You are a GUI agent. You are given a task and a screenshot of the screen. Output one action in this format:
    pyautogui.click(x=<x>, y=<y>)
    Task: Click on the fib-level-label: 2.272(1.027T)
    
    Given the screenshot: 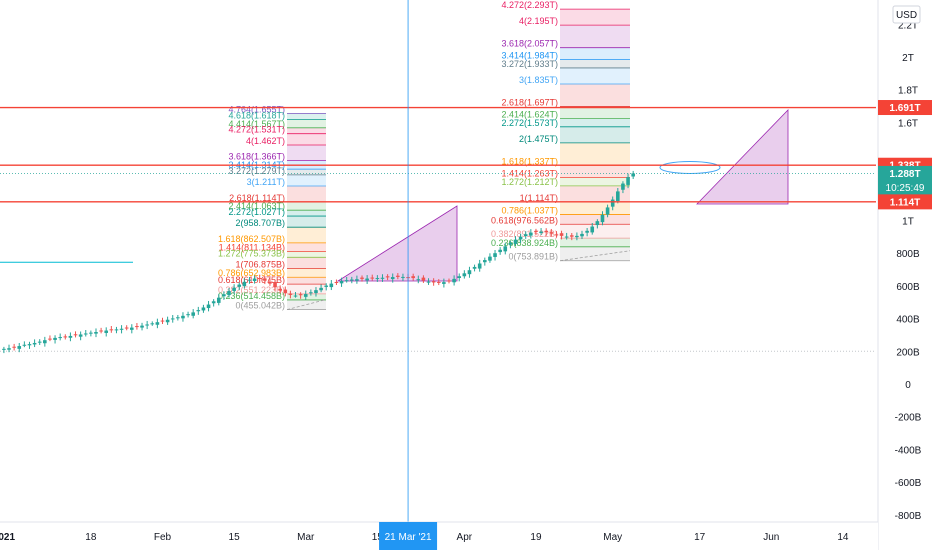 What is the action you would take?
    pyautogui.click(x=256, y=212)
    